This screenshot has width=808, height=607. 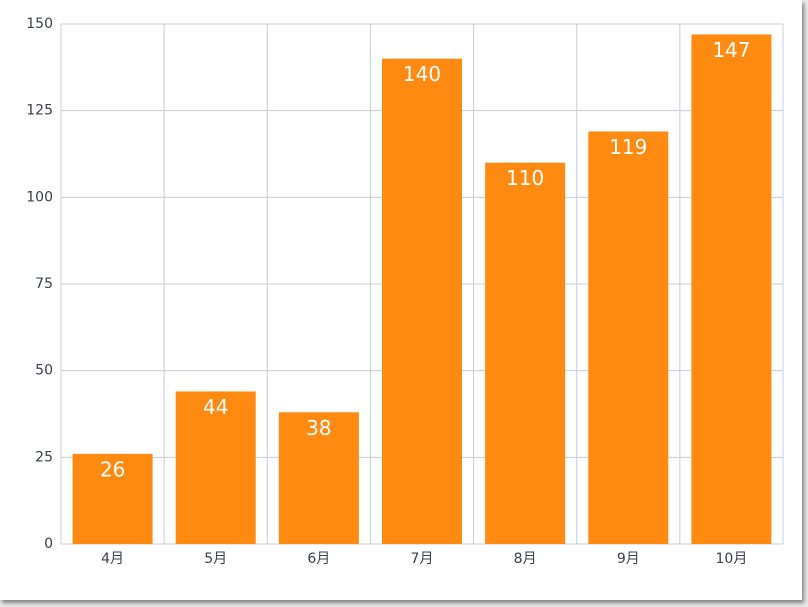 I want to click on data-label: 26, so click(x=112, y=469).